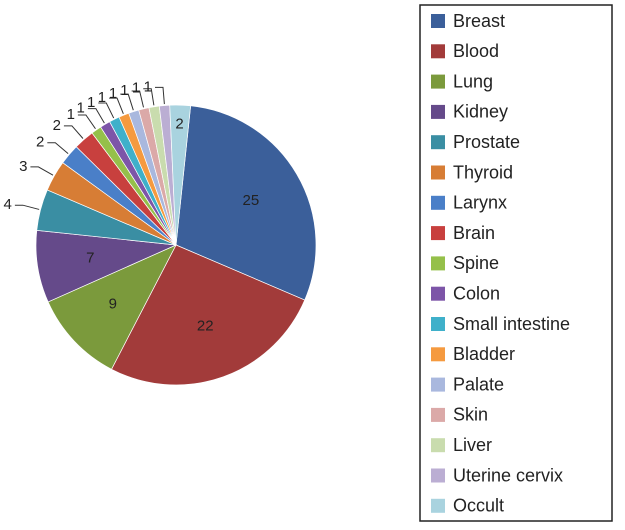 The image size is (625, 530). I want to click on legend-label: Spine, so click(476, 263).